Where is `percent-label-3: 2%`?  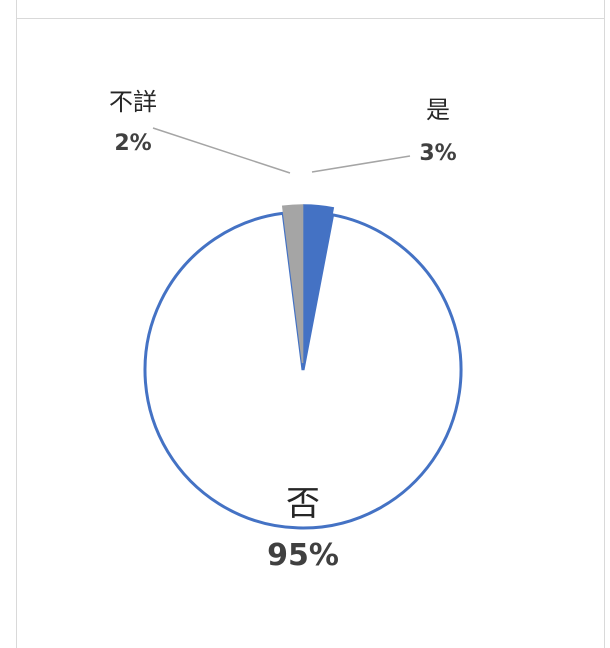
percent-label-3: 2% is located at coordinates (132, 143).